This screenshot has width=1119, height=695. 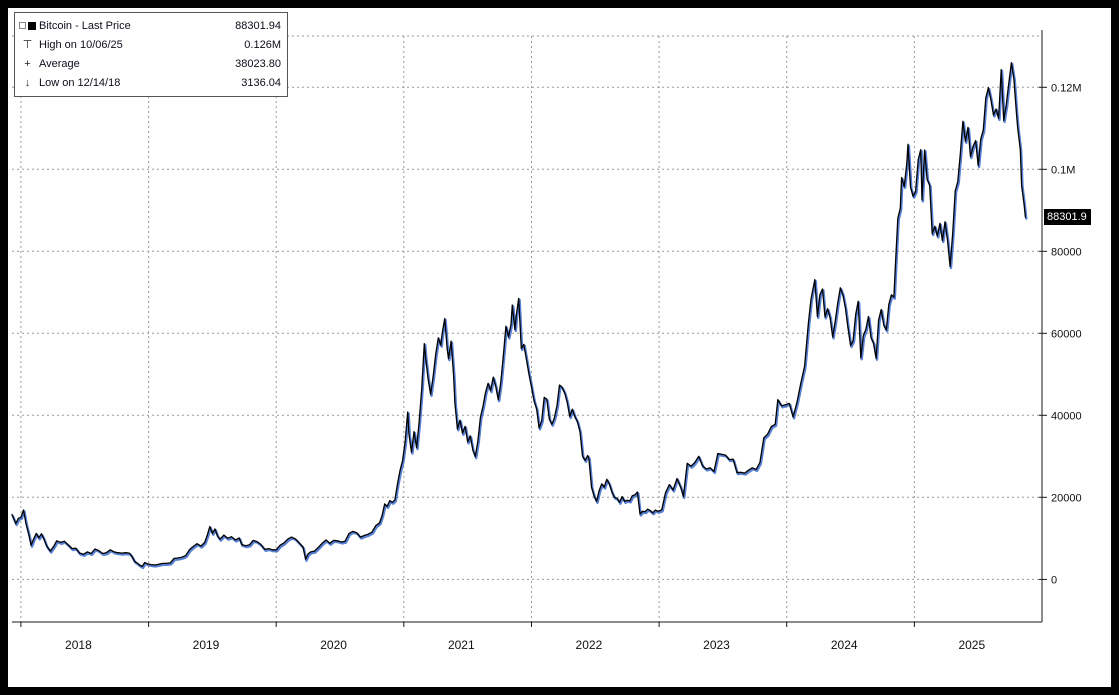 What do you see at coordinates (206, 645) in the screenshot?
I see `x-tick-label: 2019` at bounding box center [206, 645].